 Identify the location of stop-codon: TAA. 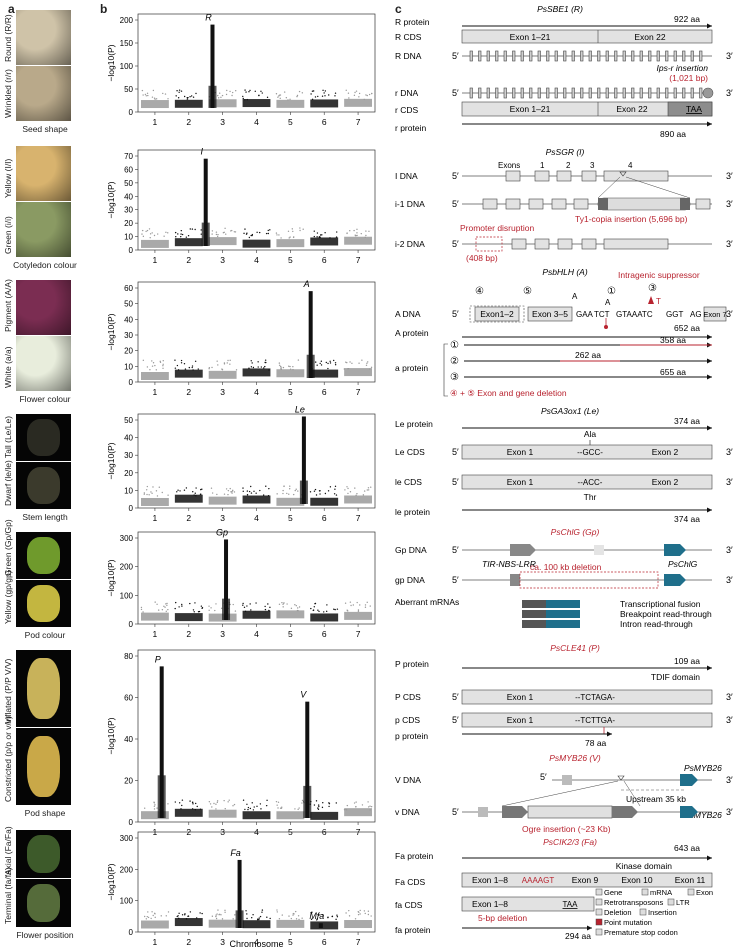
(694, 109).